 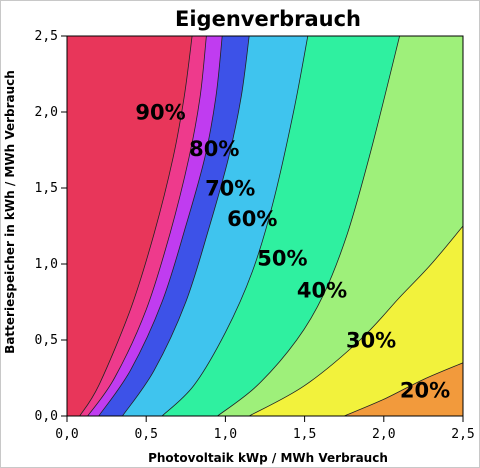 I want to click on y-tick-label: 0,0, so click(x=46, y=416).